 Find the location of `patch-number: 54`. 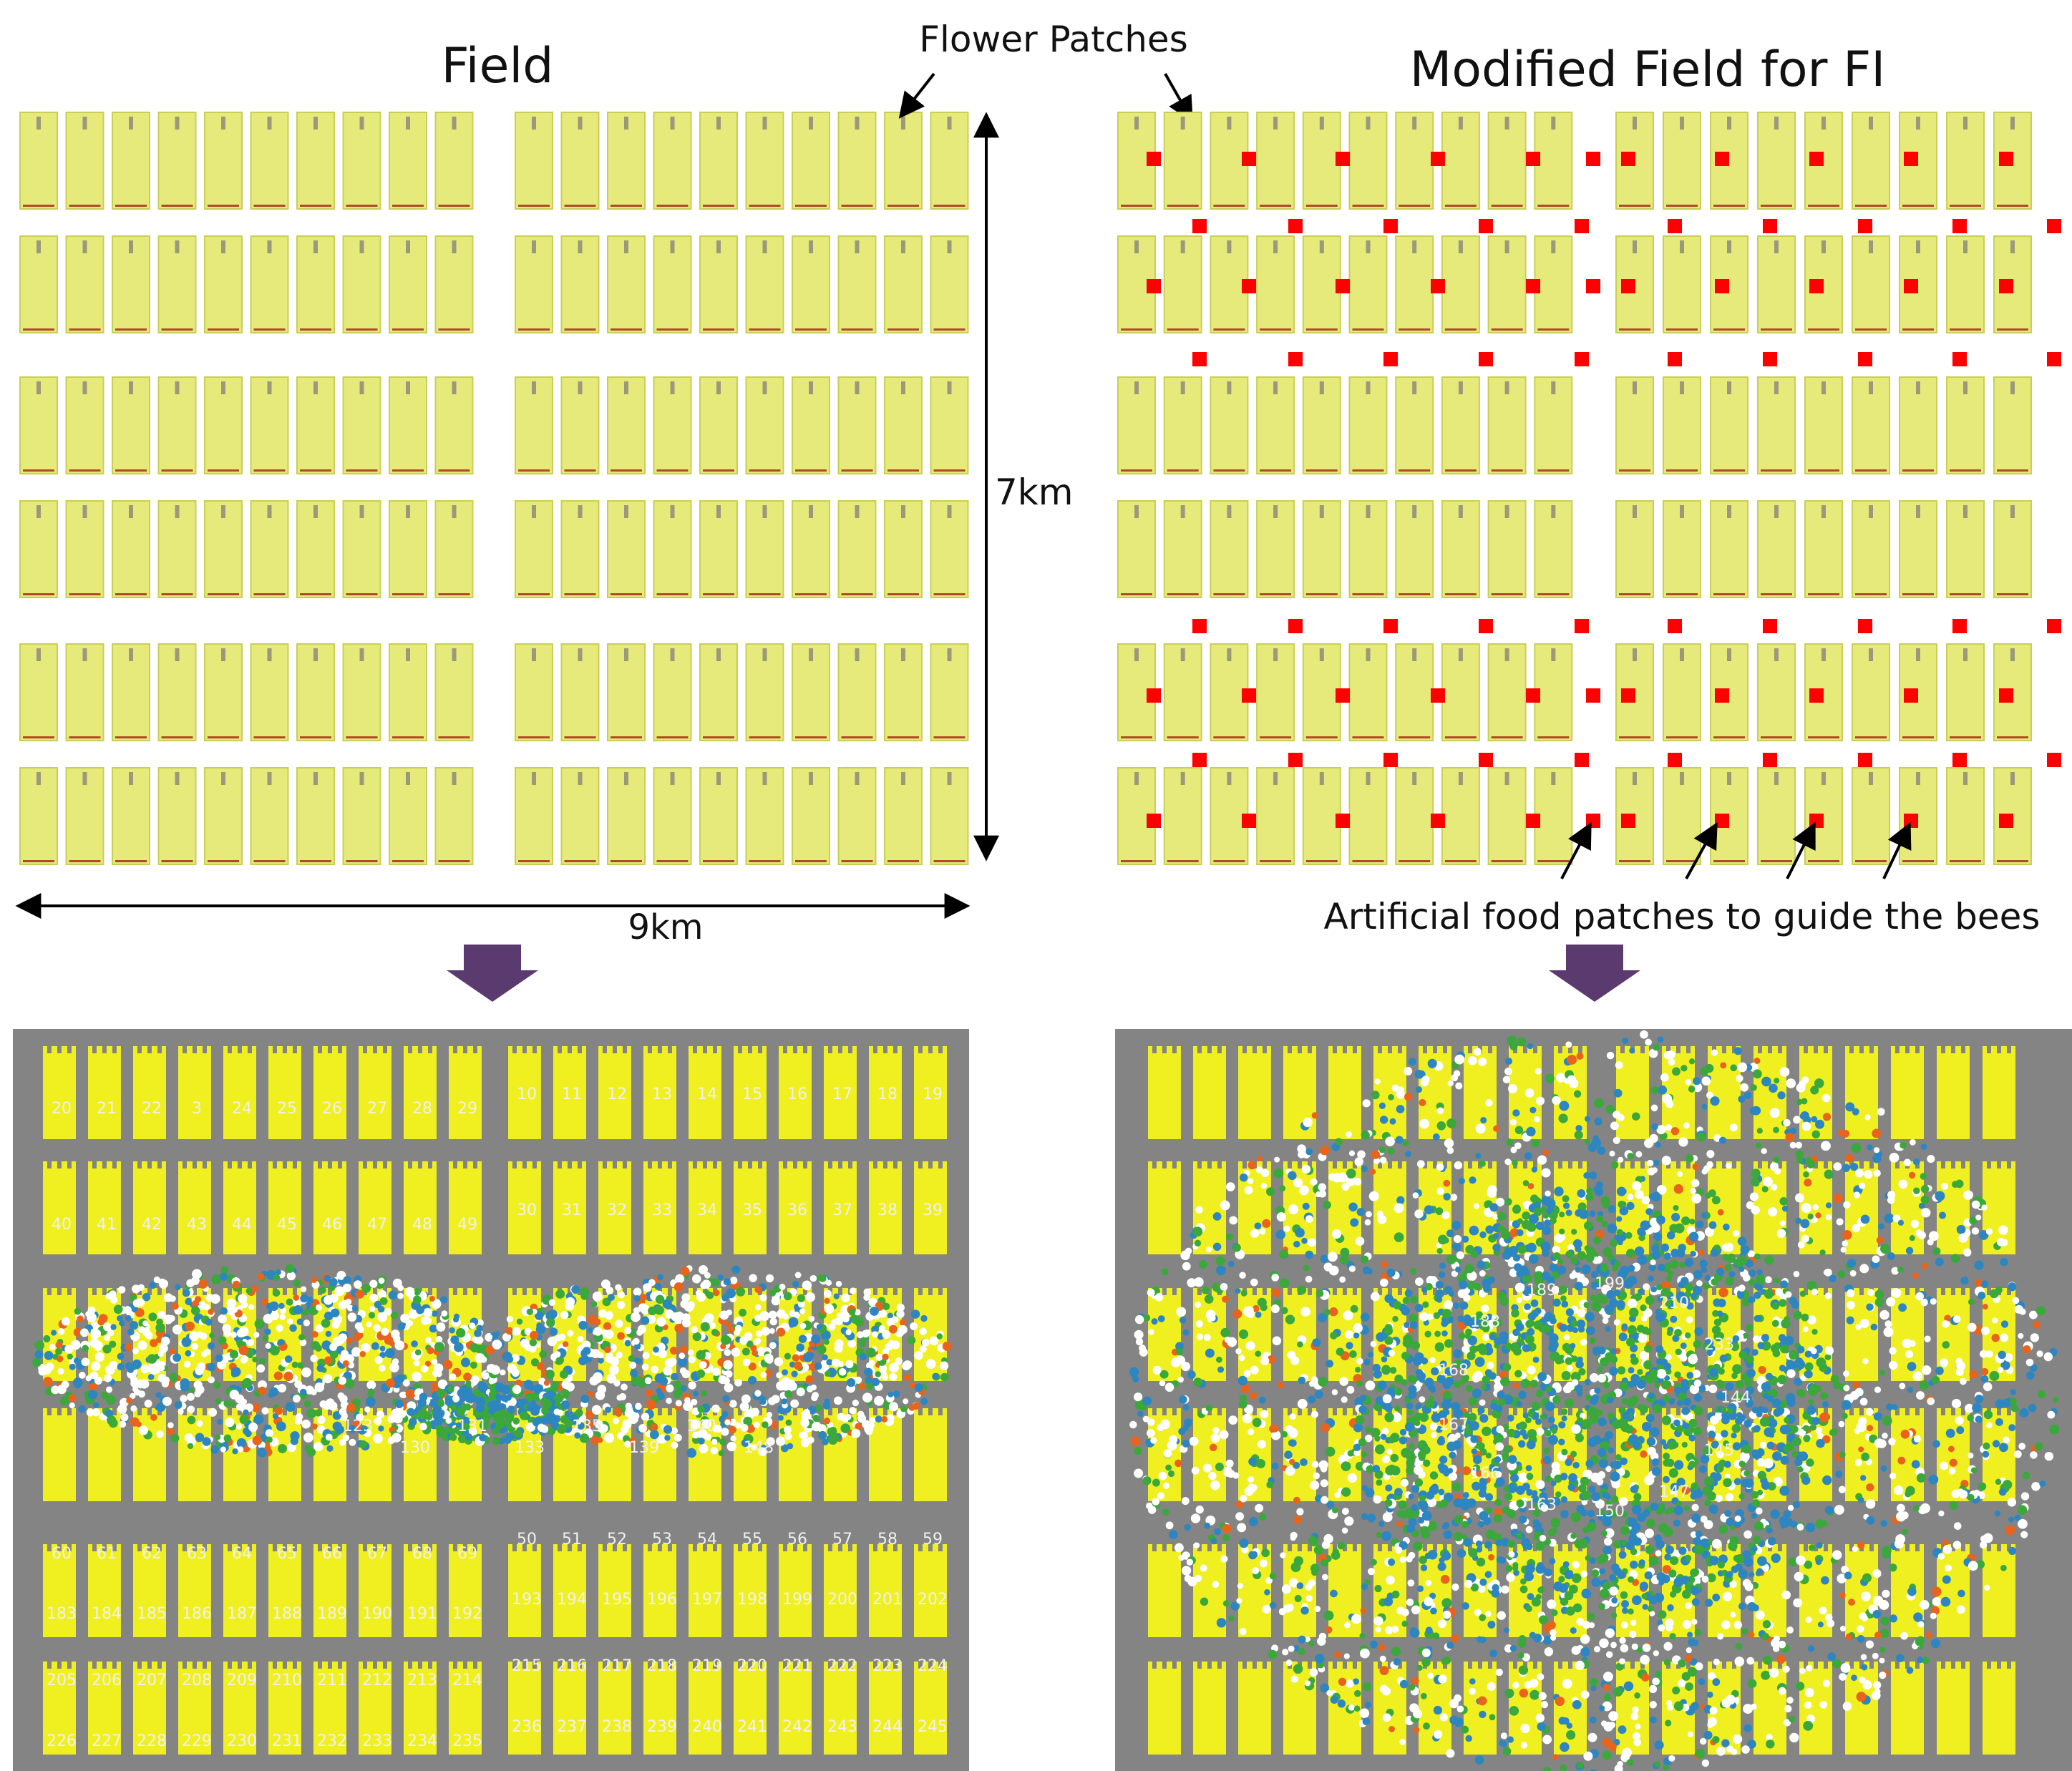

patch-number: 54 is located at coordinates (707, 1539).